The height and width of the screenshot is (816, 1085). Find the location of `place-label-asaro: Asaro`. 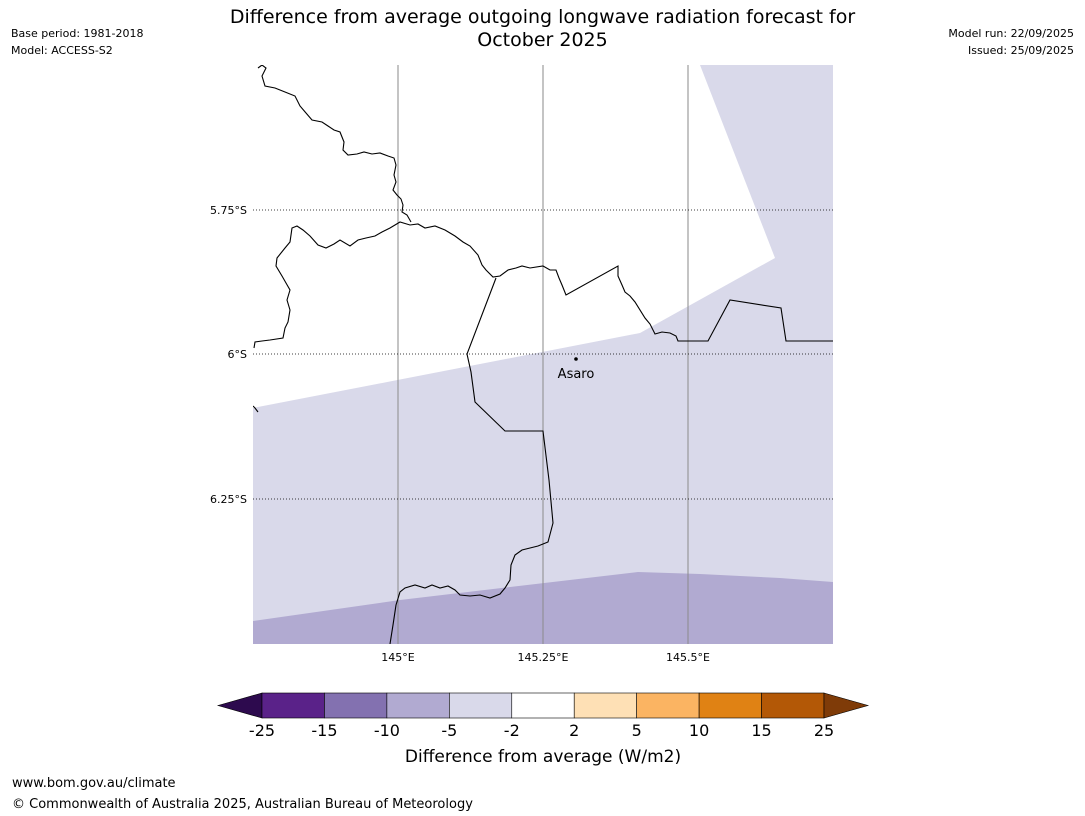

place-label-asaro: Asaro is located at coordinates (576, 374).